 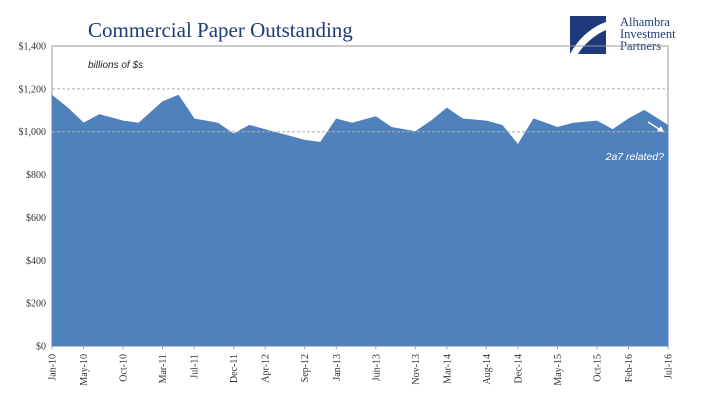 What do you see at coordinates (234, 368) in the screenshot?
I see `x-tick-label: Dec-11` at bounding box center [234, 368].